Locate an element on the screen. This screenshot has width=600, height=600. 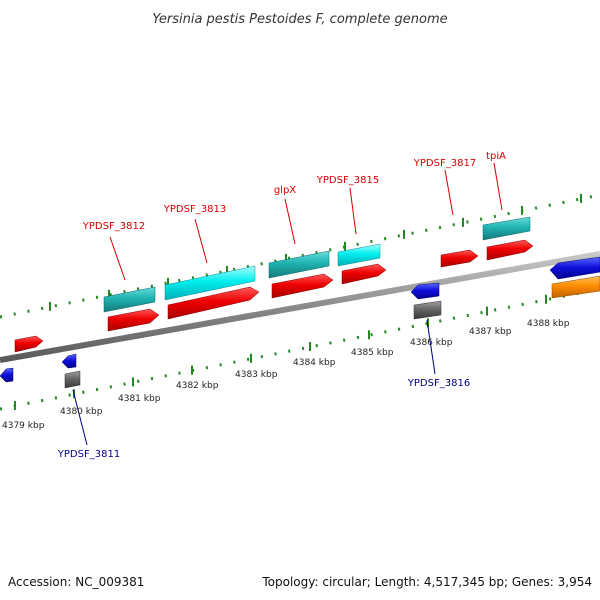
gene-label-tpia: tpiA is located at coordinates (496, 156).